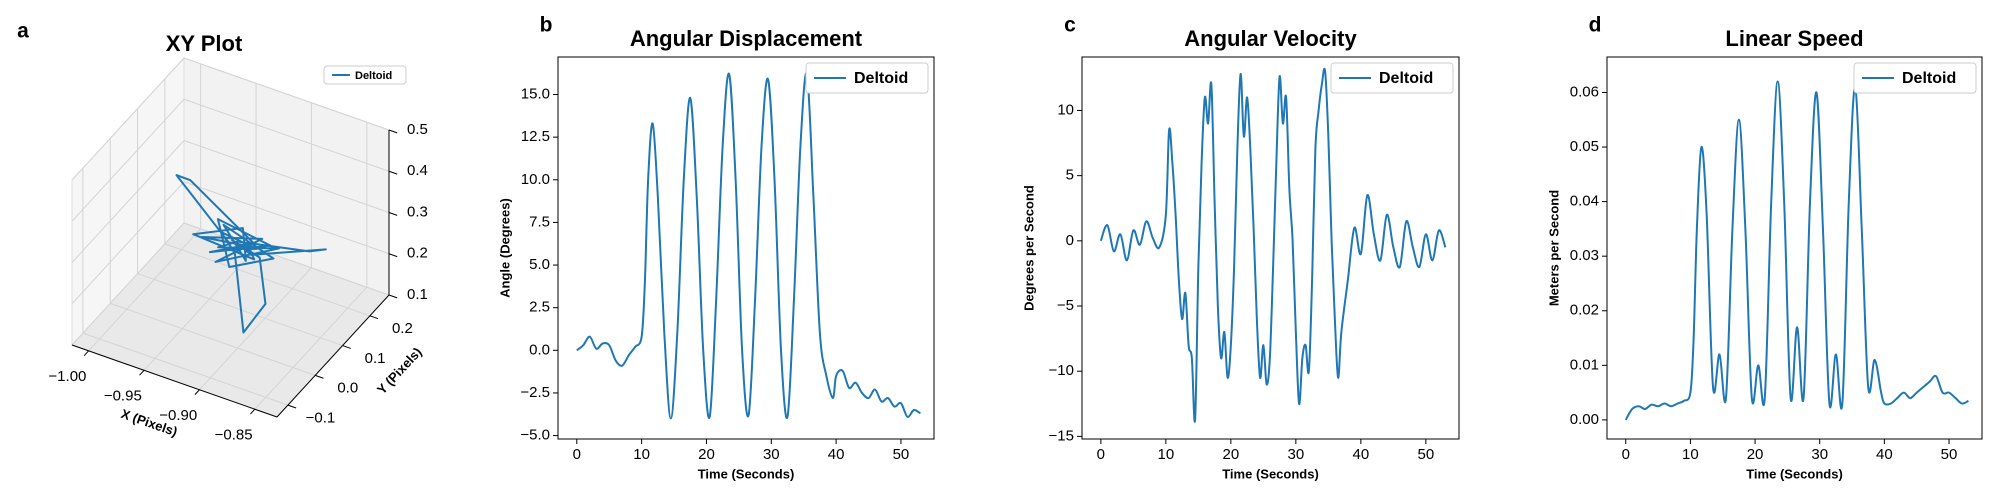 The image size is (2000, 500). I want to click on y-tick-label: 0.05, so click(1584, 146).